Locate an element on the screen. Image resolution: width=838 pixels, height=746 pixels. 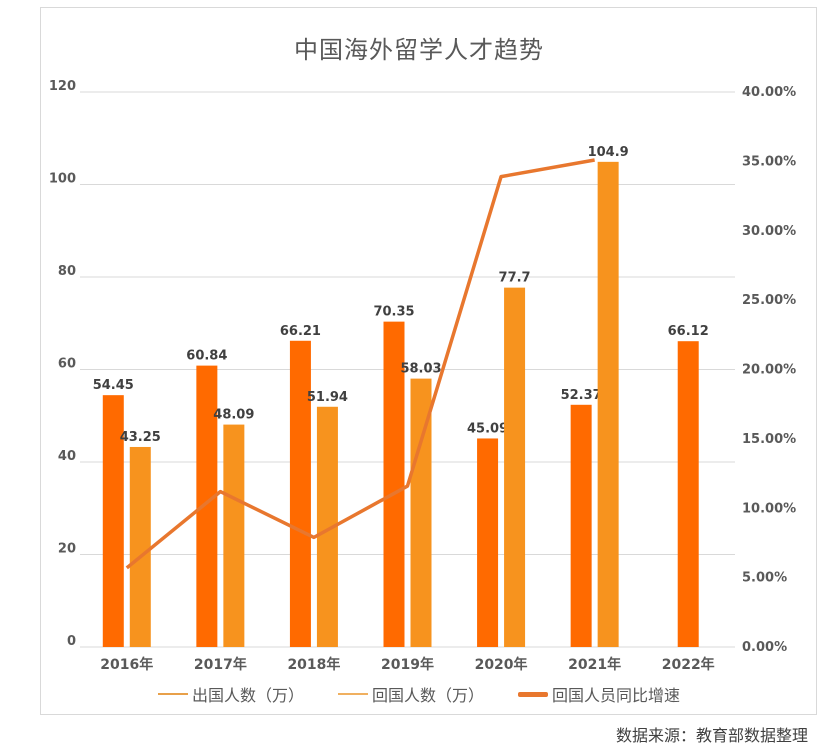
right-axis-tick: 40.00% is located at coordinates (769, 92).